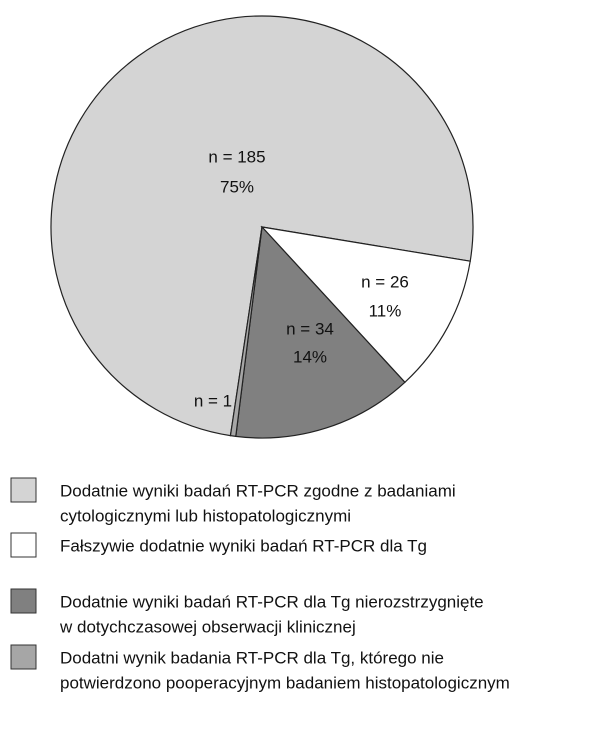 This screenshot has height=751, width=590. I want to click on legend-label: cytologicznymi lub histopatologicznymi, so click(205, 515).